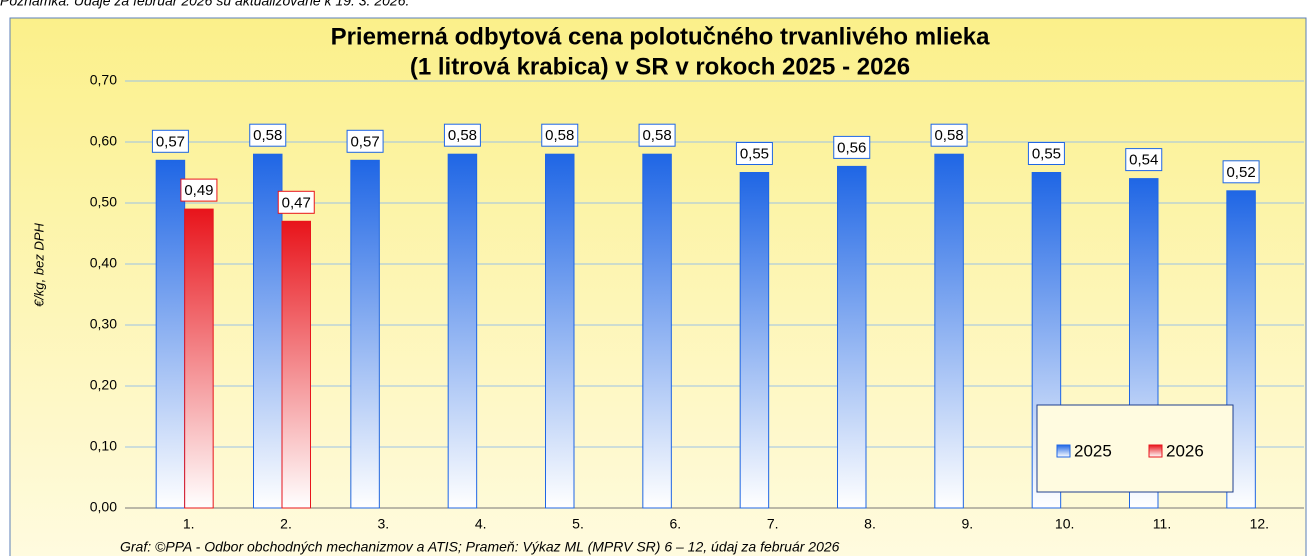 The width and height of the screenshot is (1309, 556). Describe the element at coordinates (103, 385) in the screenshot. I see `y-tick-label: 0,20` at that location.